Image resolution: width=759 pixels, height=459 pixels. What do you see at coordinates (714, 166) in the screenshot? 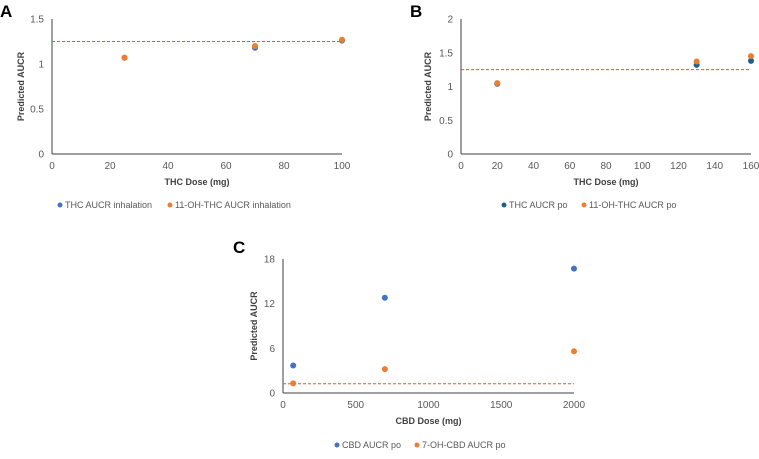
I see `x-tick-label: 140` at bounding box center [714, 166].